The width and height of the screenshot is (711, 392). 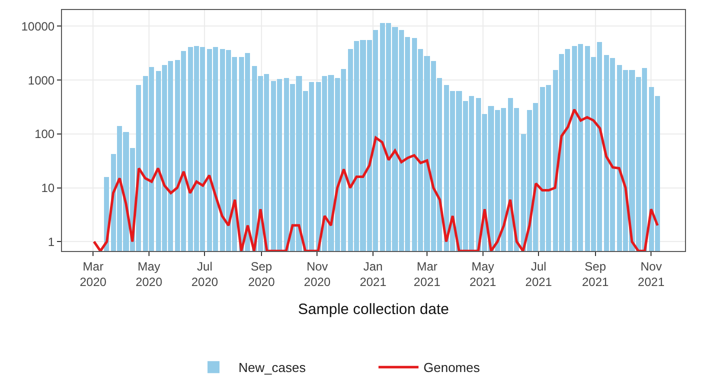 I want to click on x-tick-label: Sep 2020, so click(x=262, y=274).